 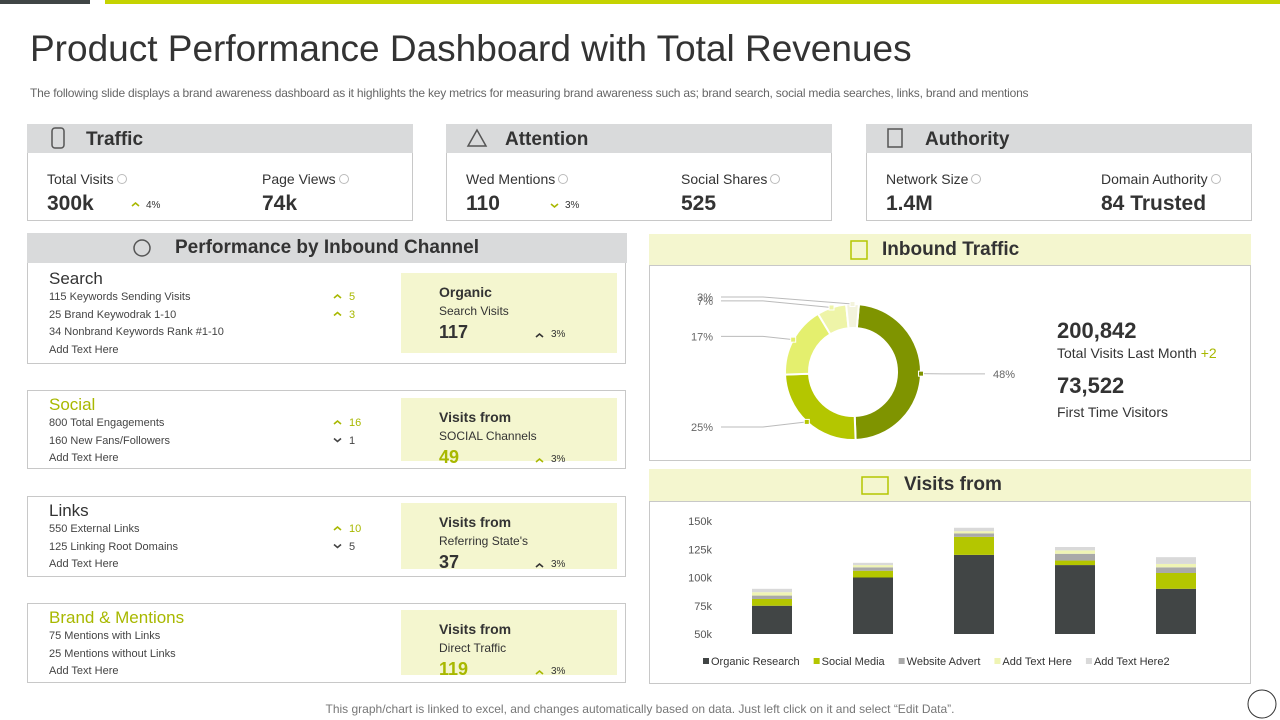 What do you see at coordinates (547, 139) in the screenshot?
I see `kpi-title: Attention` at bounding box center [547, 139].